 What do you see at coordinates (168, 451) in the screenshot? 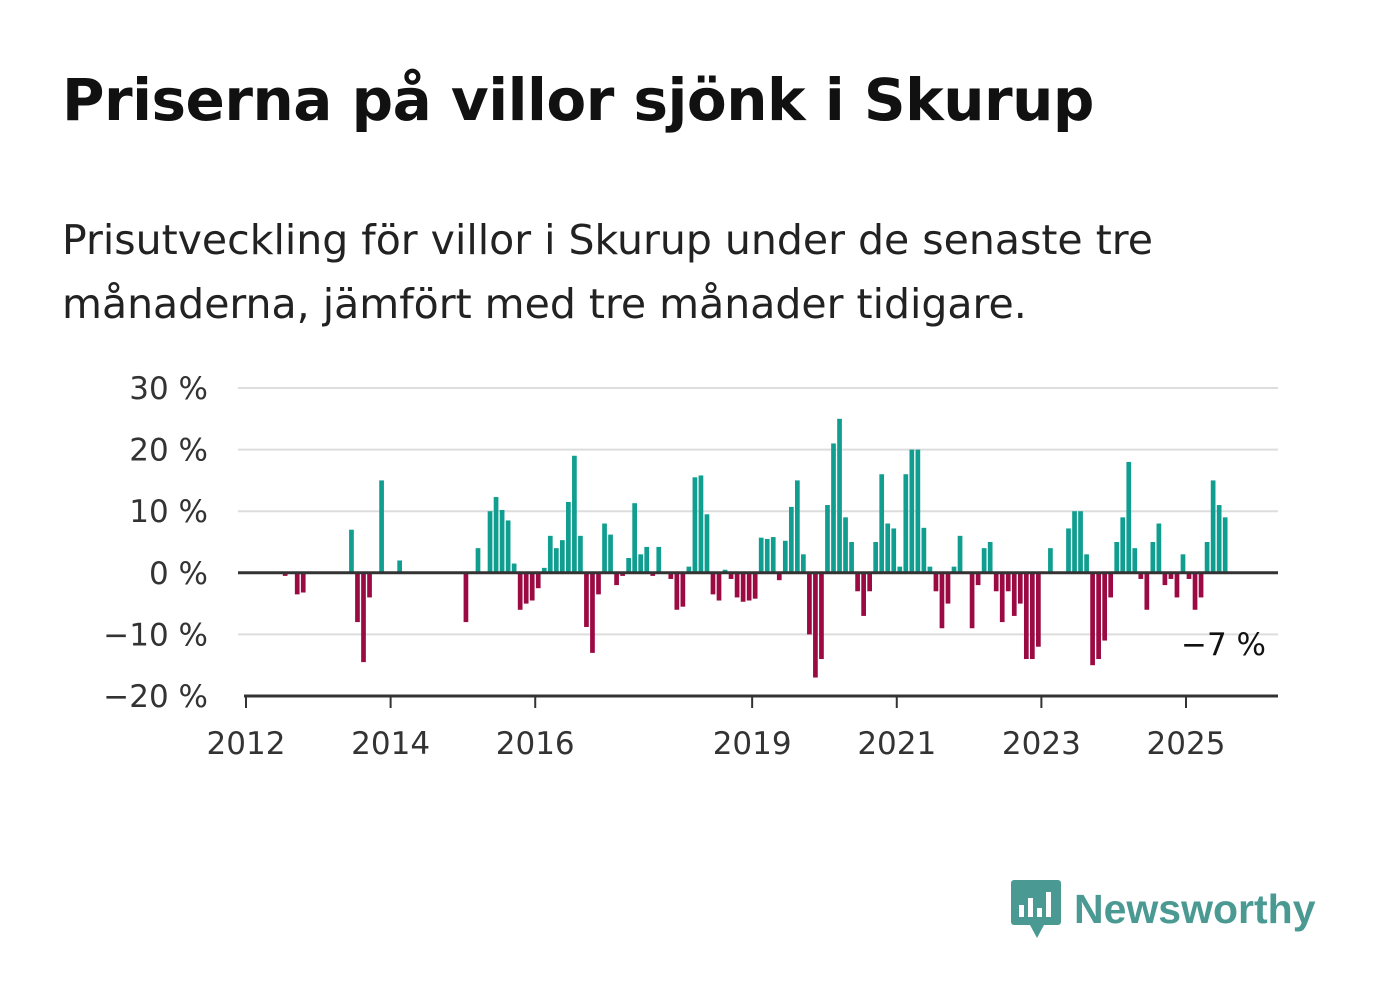
I see `y-tick-label: 20 %` at bounding box center [168, 451].